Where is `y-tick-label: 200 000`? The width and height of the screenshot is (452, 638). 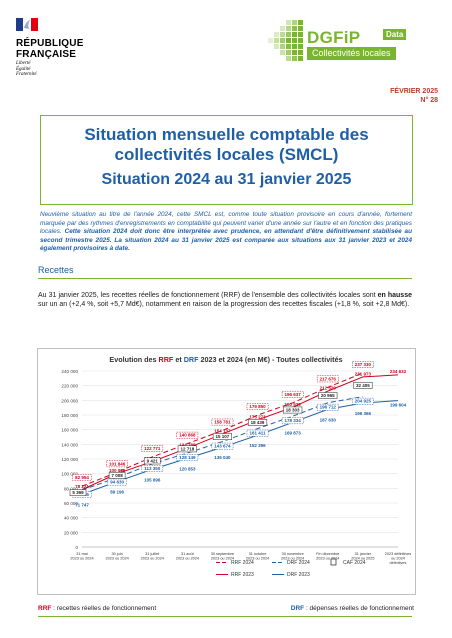
y-tick-label: 200 000 is located at coordinates (69, 400).